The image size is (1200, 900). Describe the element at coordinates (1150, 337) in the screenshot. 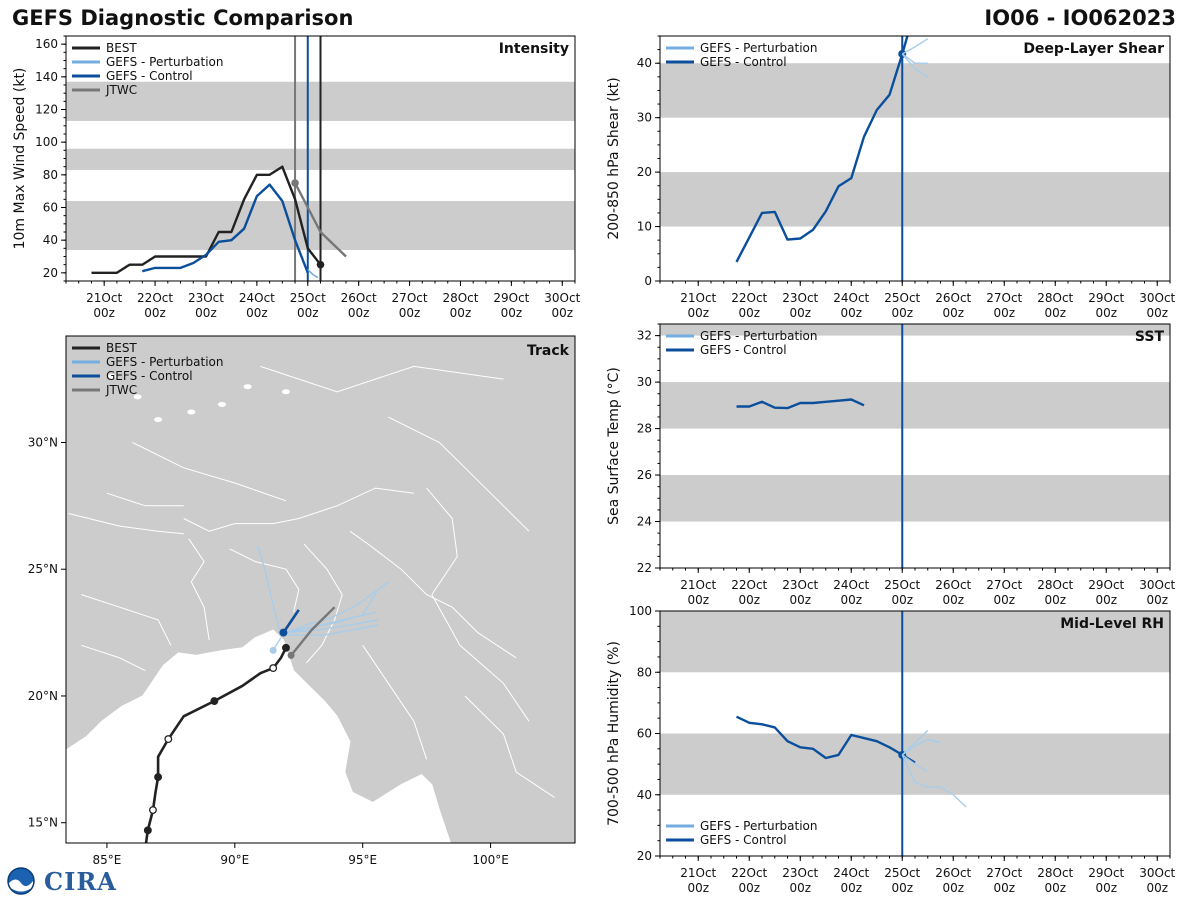

I see `panel-title: SST` at that location.